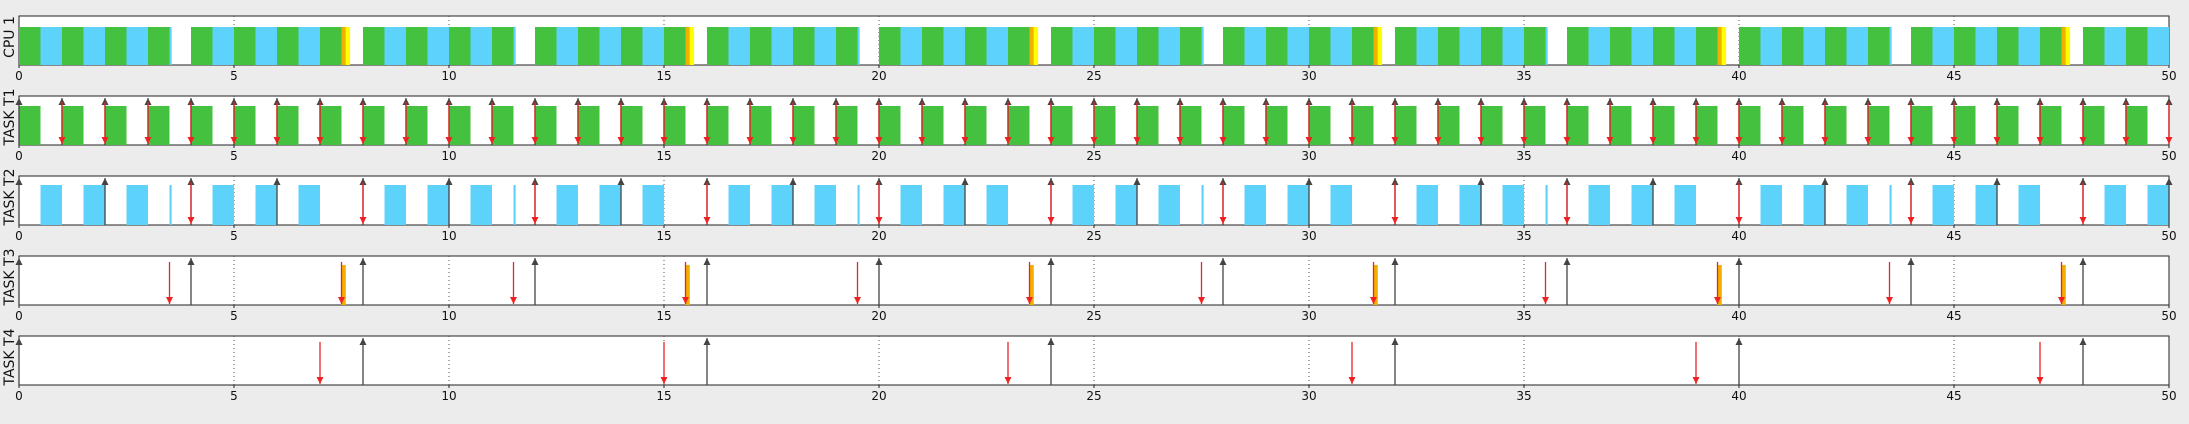 This screenshot has width=2189, height=424. I want to click on panel-label: TASK T2, so click(10, 197).